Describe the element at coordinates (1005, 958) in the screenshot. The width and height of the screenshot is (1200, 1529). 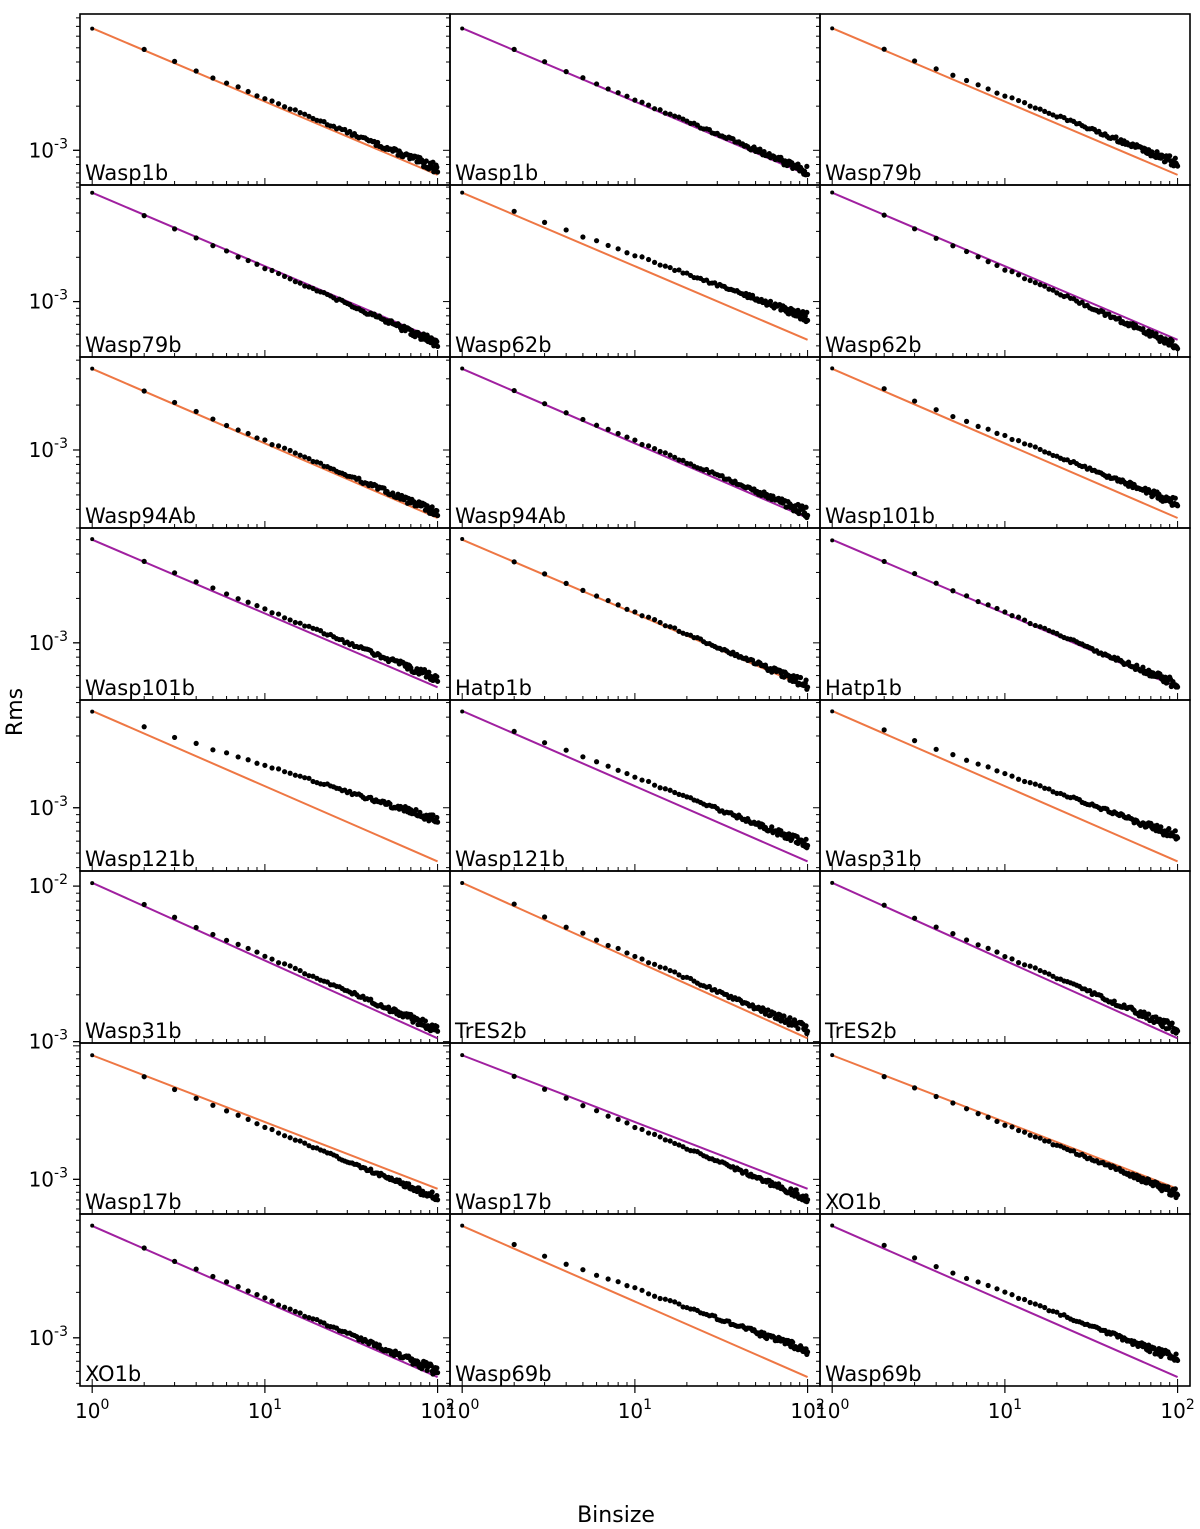
I see `data-points` at that location.